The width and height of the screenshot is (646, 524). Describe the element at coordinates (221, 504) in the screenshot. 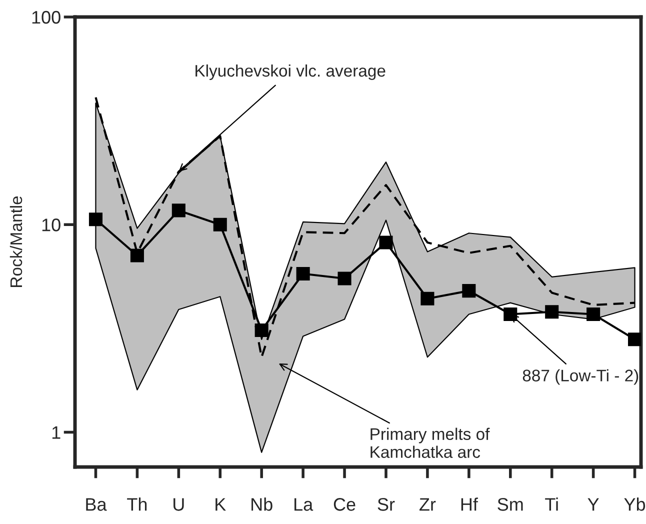

I see `x-tick-label: K` at that location.